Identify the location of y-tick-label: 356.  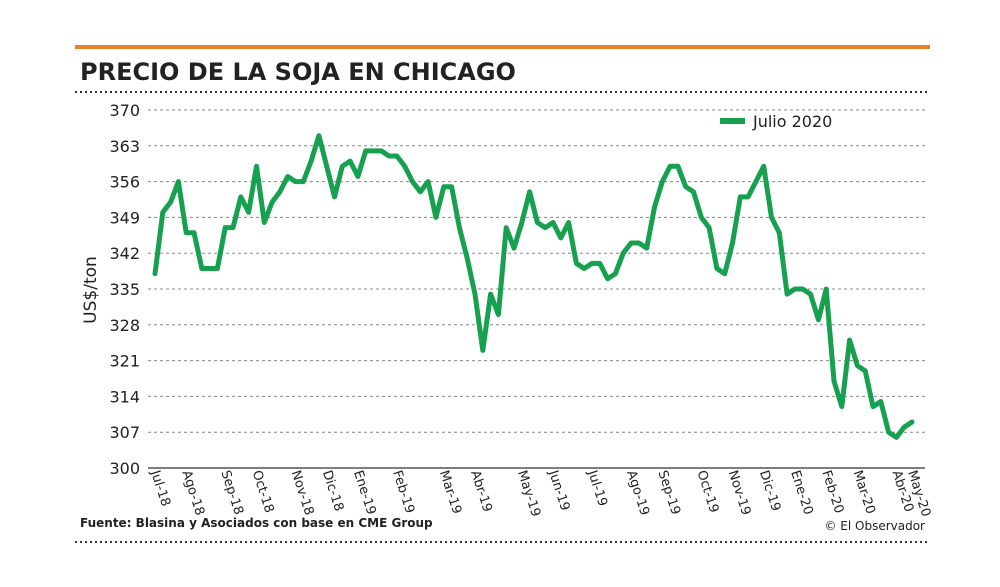
(124, 182).